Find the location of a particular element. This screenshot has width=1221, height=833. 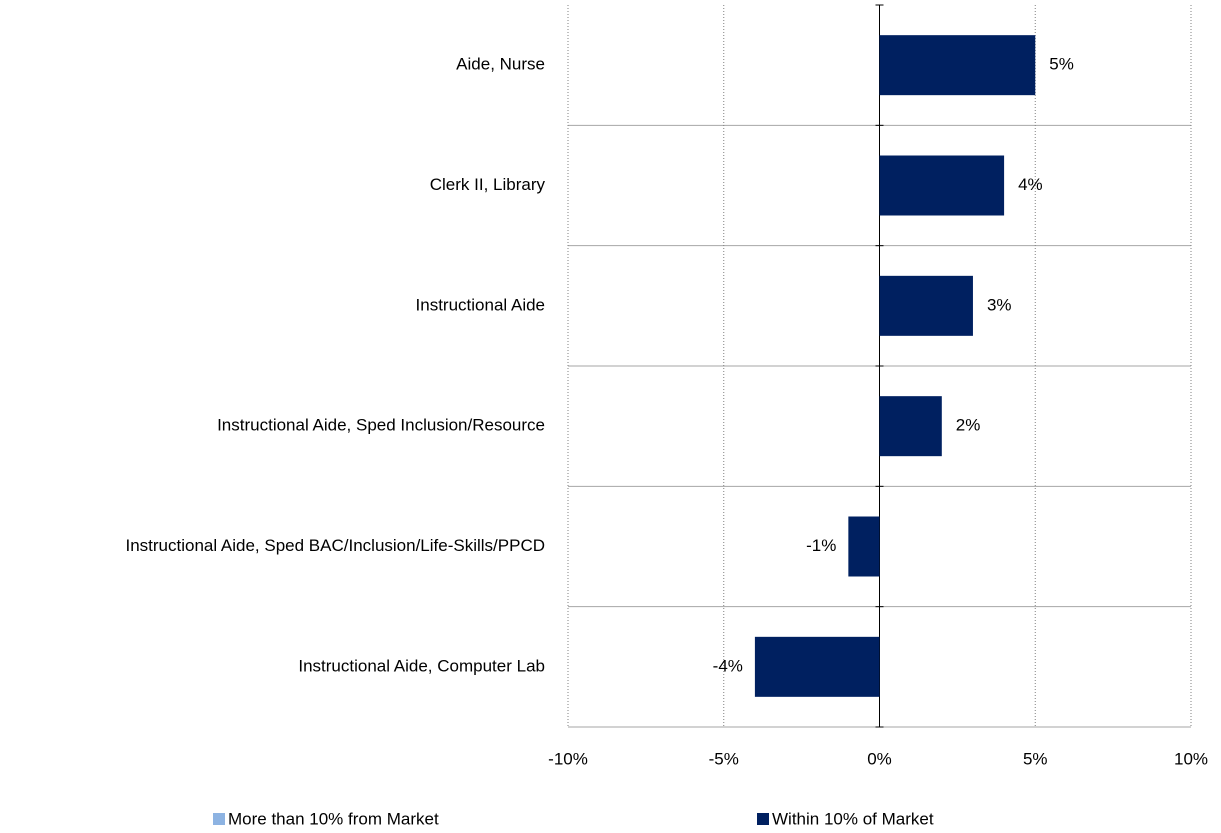

category-label: Instructional Aide, Computer Lab is located at coordinates (421, 665).